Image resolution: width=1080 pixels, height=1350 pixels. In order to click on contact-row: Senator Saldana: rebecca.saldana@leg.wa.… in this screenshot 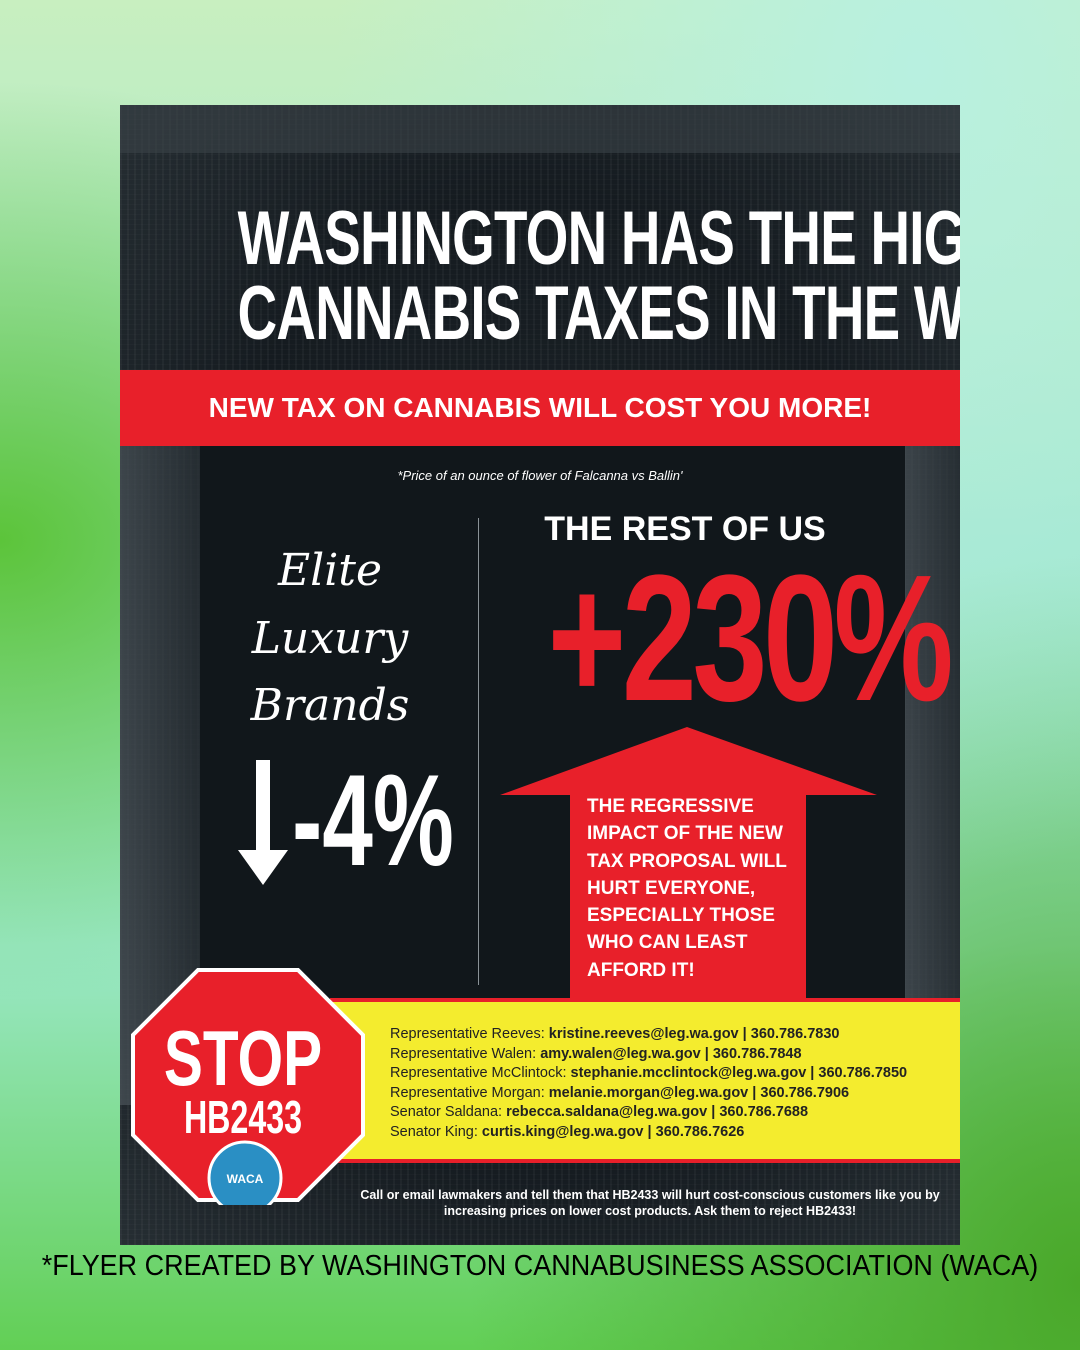, I will do `click(648, 1113)`.